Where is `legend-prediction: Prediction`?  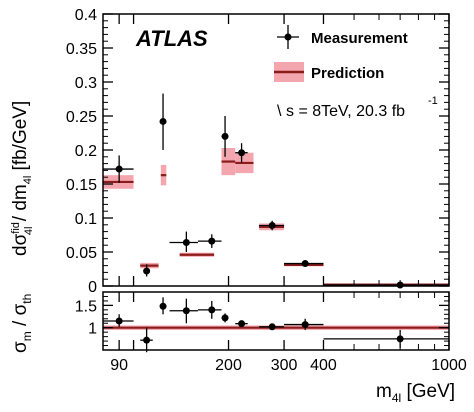
legend-prediction: Prediction is located at coordinates (329, 72).